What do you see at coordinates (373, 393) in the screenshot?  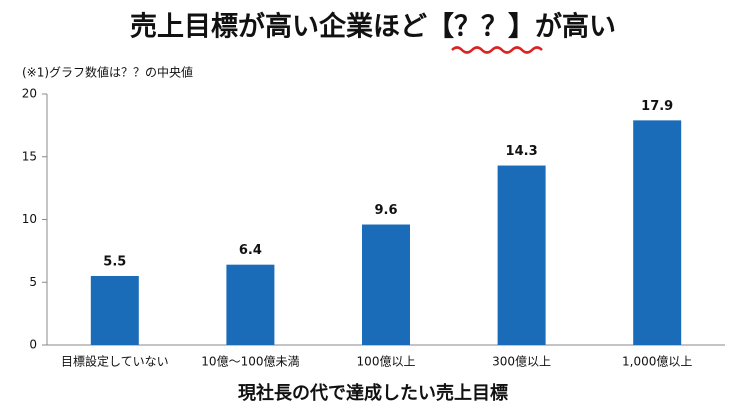 I see `x-axis-label: 現社長の代で達成したい売上目標` at bounding box center [373, 393].